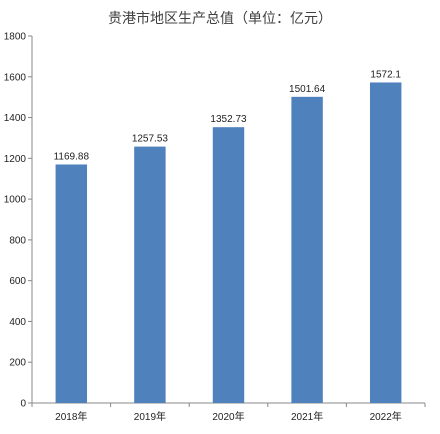 Image resolution: width=440 pixels, height=434 pixels. Describe the element at coordinates (17, 281) in the screenshot. I see `y-tick-label: 600` at that location.